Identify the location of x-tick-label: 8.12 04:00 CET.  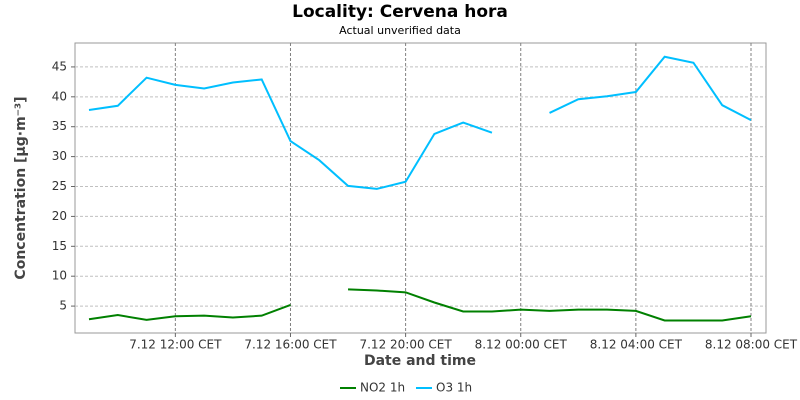
(636, 345).